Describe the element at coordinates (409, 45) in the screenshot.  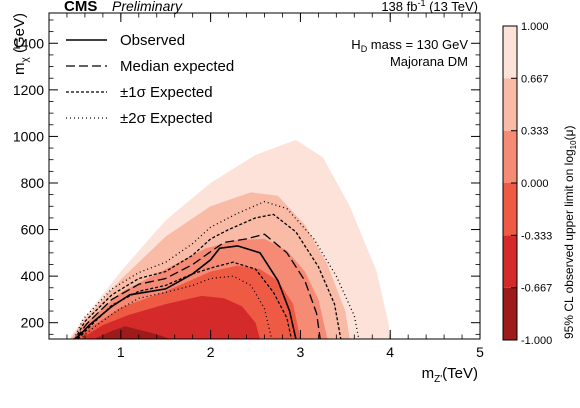
I see `mass-annotation: HD mass = 130 GeV` at that location.